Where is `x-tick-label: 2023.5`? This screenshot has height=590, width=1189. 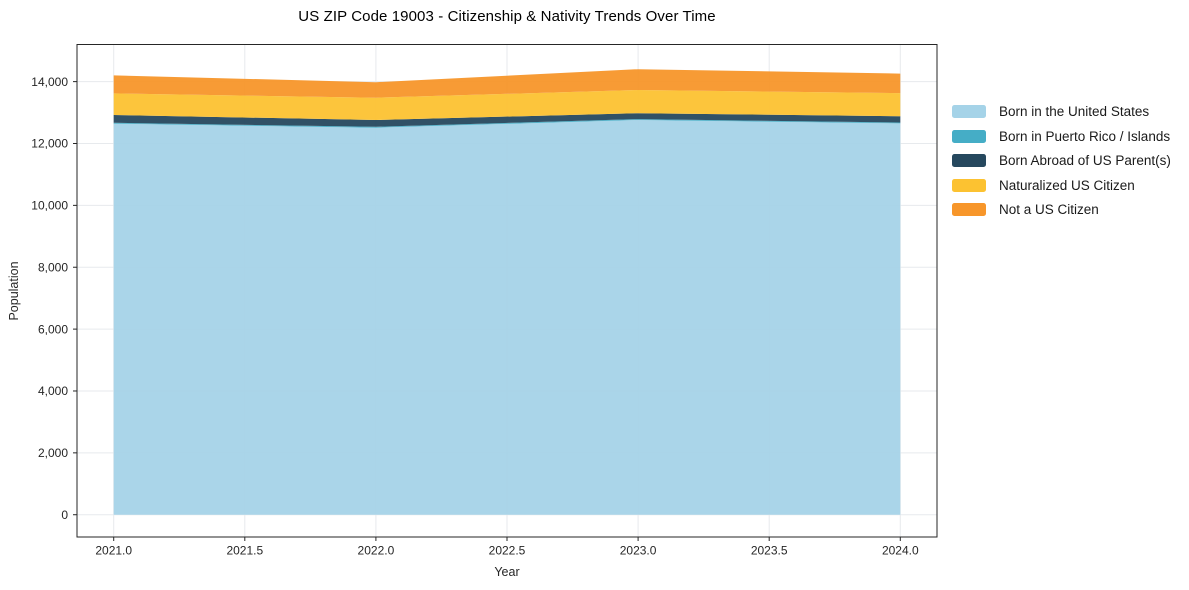
x-tick-label: 2023.5 is located at coordinates (769, 551).